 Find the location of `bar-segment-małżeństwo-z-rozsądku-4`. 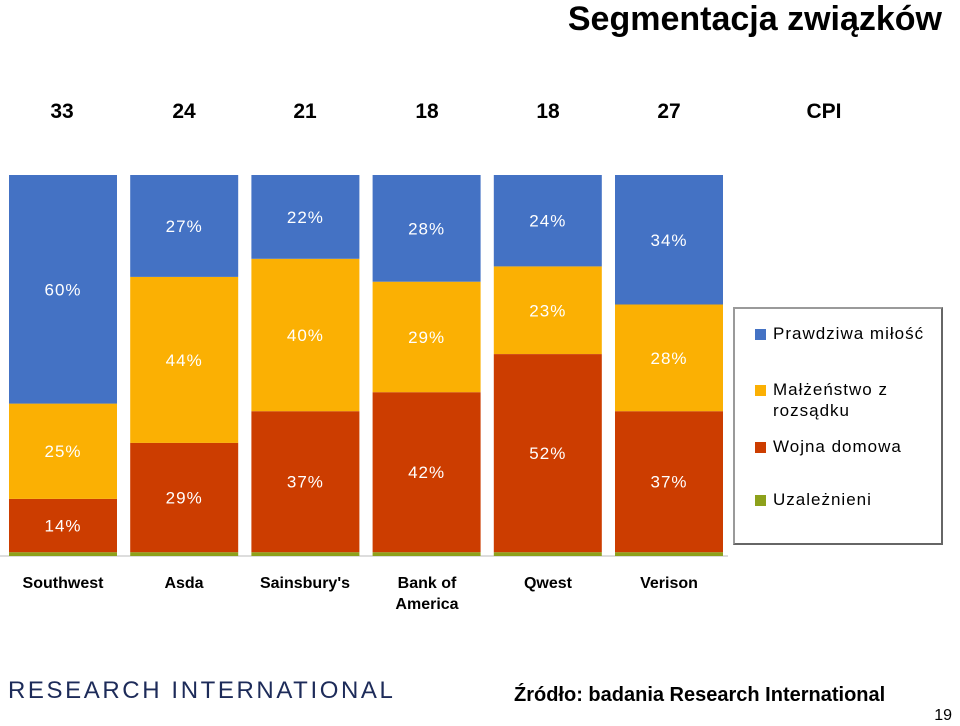

bar-segment-małżeństwo-z-rozsądku-4 is located at coordinates (547, 310).